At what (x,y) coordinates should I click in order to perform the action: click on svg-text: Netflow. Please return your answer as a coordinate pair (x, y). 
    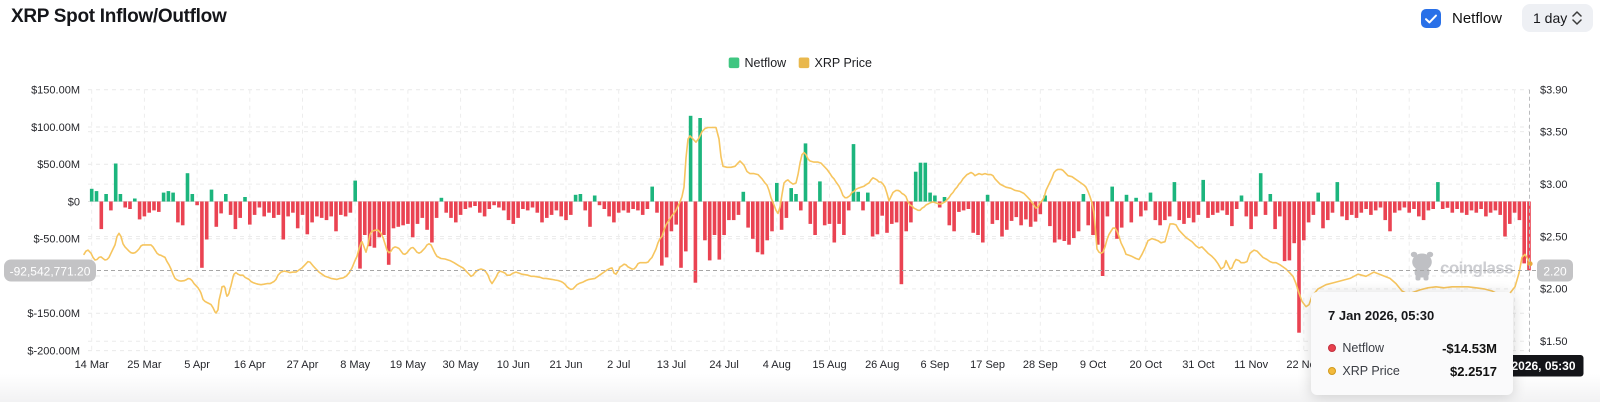
    Looking at the image, I should click on (766, 63).